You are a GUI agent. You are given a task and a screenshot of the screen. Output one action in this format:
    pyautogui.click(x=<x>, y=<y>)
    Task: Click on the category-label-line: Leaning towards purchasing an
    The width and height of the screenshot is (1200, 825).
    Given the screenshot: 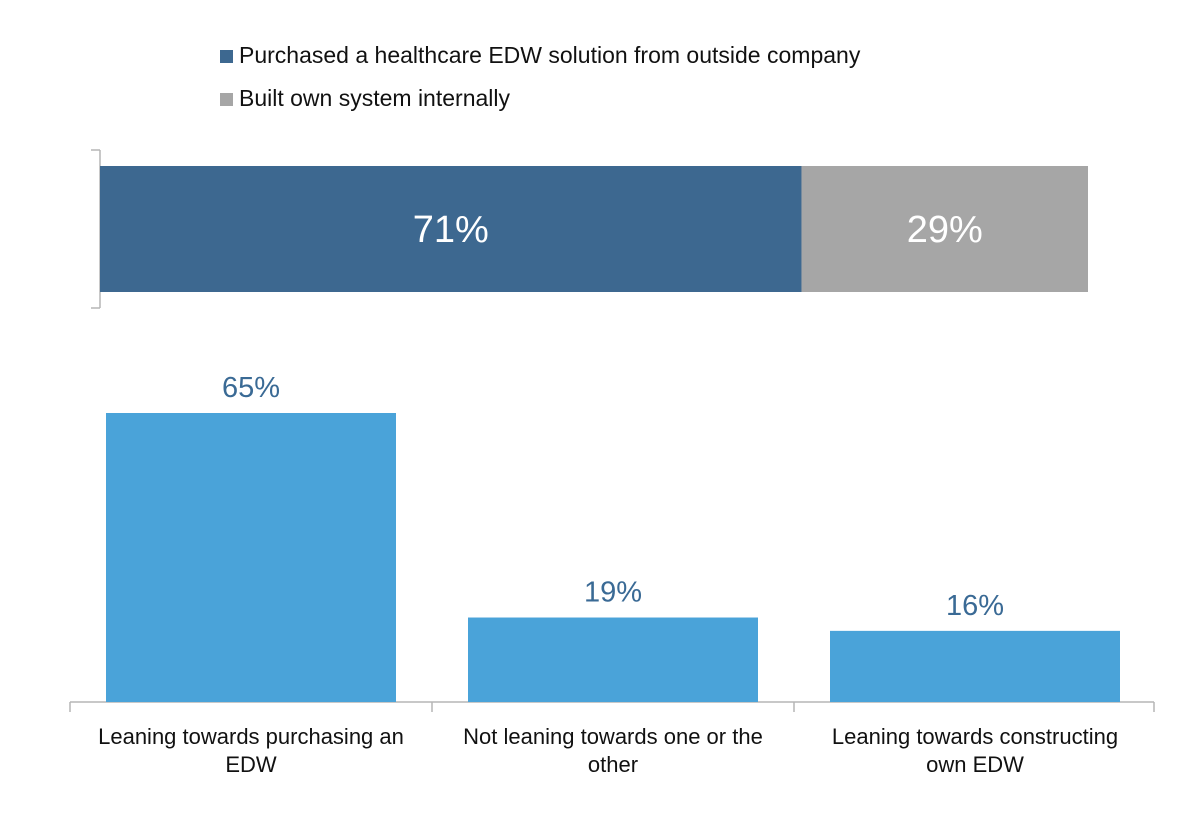 What is the action you would take?
    pyautogui.click(x=251, y=736)
    